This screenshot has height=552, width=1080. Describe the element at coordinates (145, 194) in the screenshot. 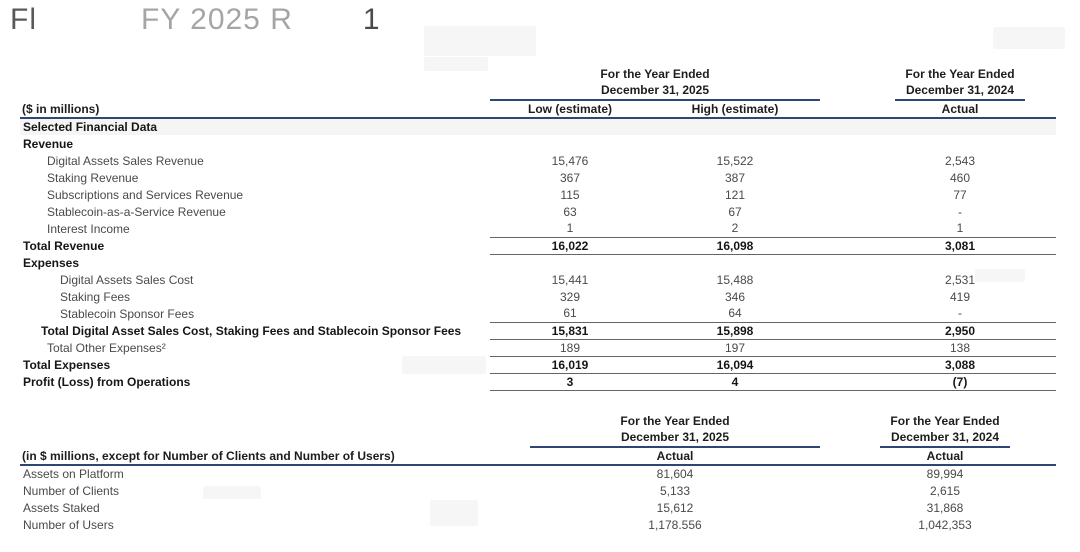

I see `row-label: Subscriptions and Services Revenue` at that location.